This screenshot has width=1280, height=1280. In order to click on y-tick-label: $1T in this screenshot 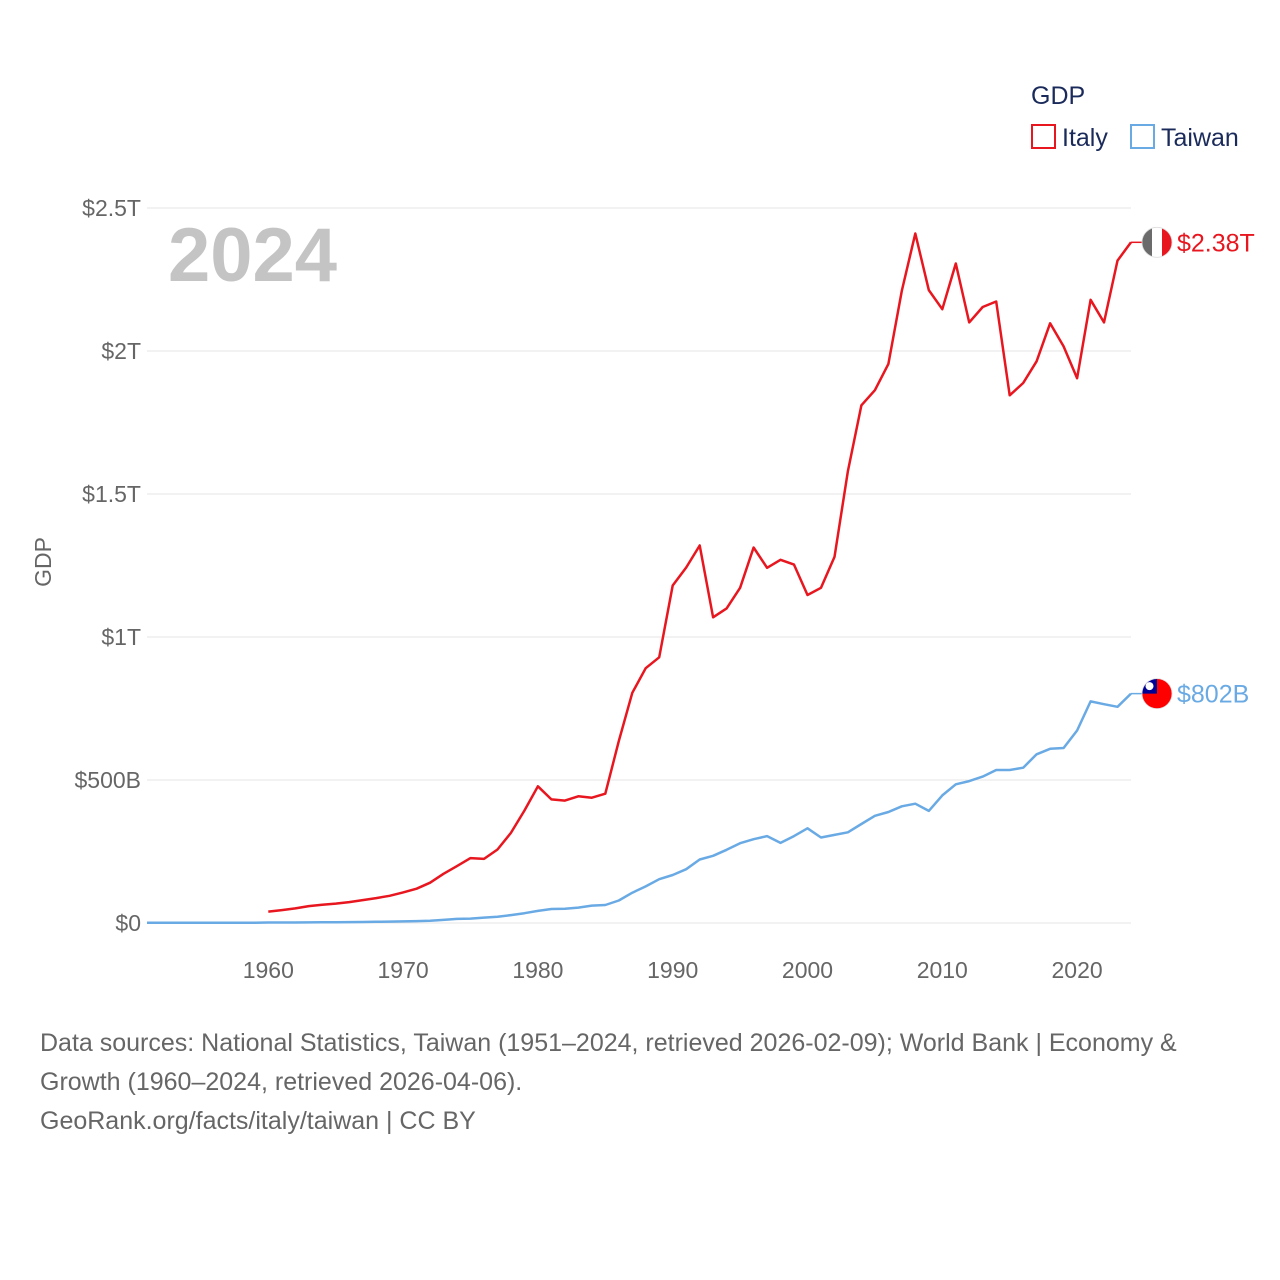, I will do `click(121, 637)`.